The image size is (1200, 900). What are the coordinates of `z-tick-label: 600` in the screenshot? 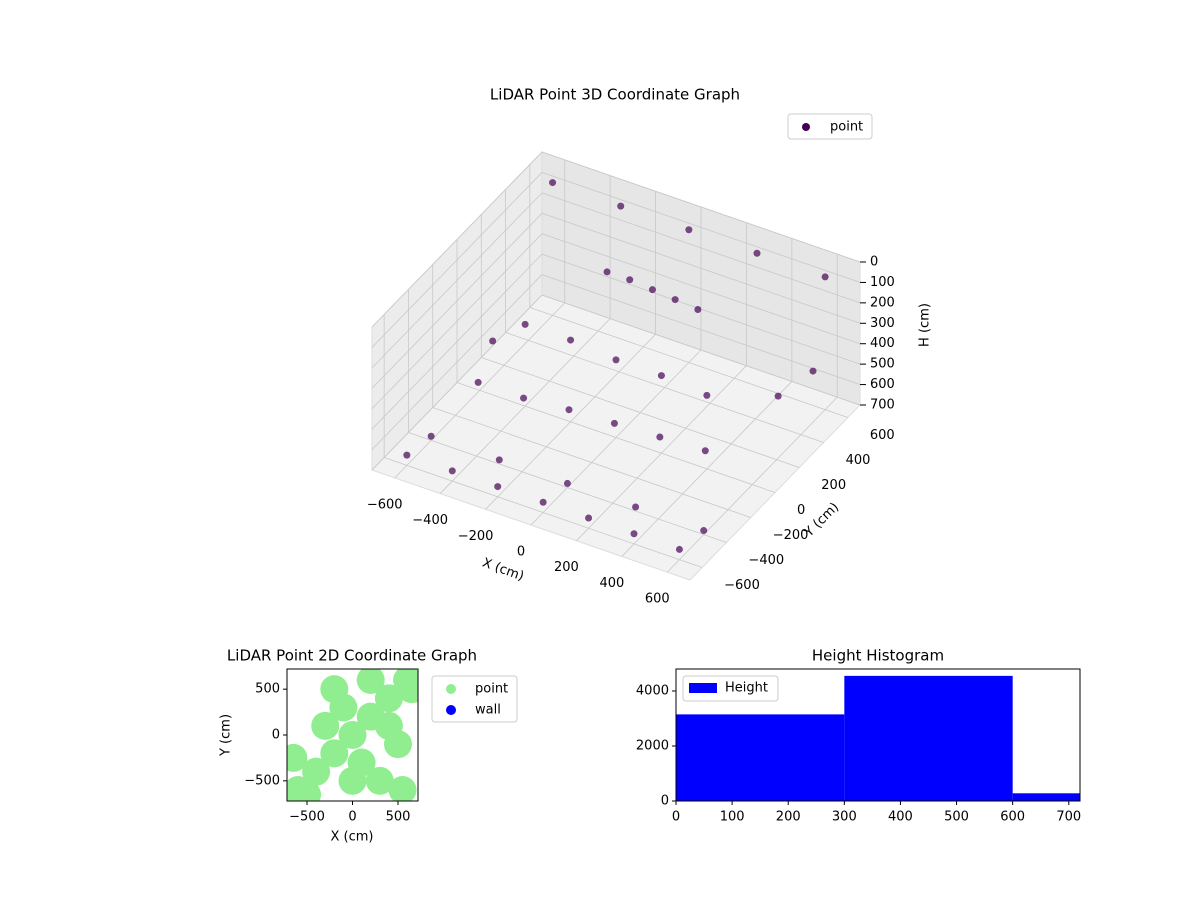 It's located at (882, 384).